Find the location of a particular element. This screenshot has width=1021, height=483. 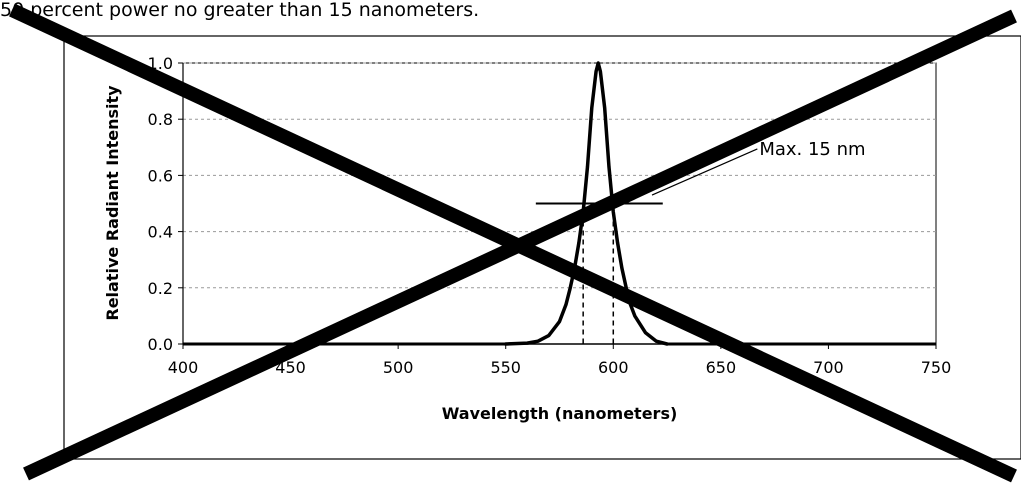

x-axis-title: Wavelength (nanometers) is located at coordinates (560, 413).